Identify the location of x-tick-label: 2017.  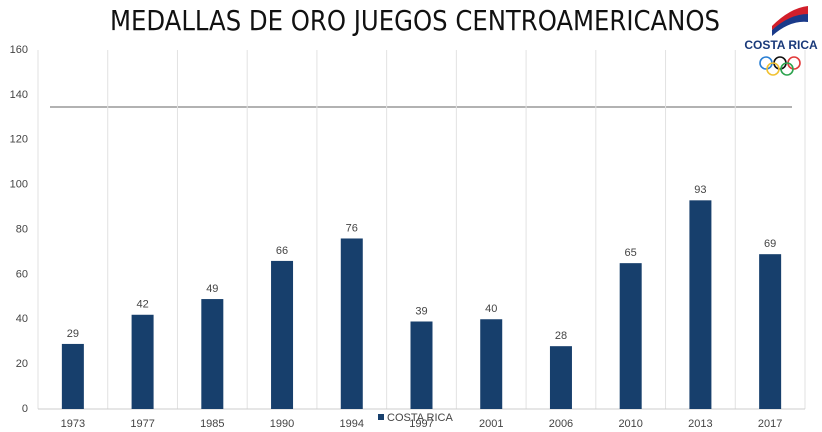
(770, 424).